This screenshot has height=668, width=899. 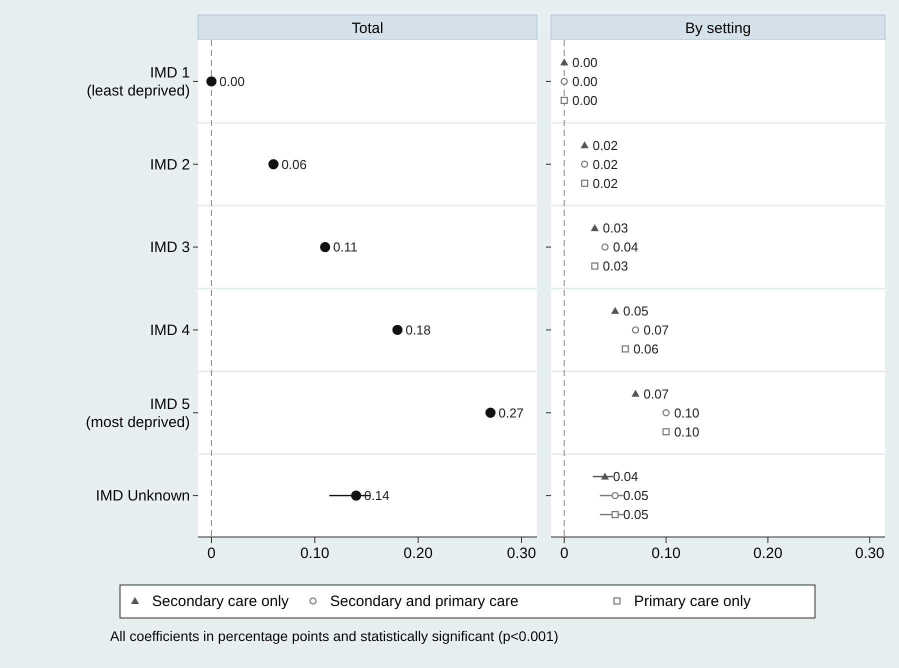 What do you see at coordinates (334, 636) in the screenshot?
I see `text: All coefficients in percentage points and statistically significant (p<0.001)` at bounding box center [334, 636].